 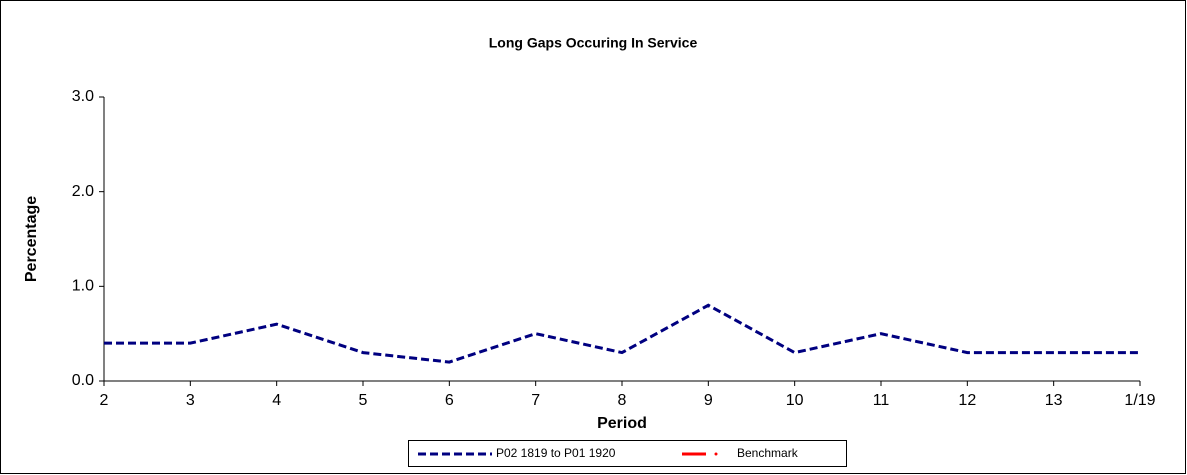 I want to click on y-tick-label: 0.0, so click(x=83, y=380).